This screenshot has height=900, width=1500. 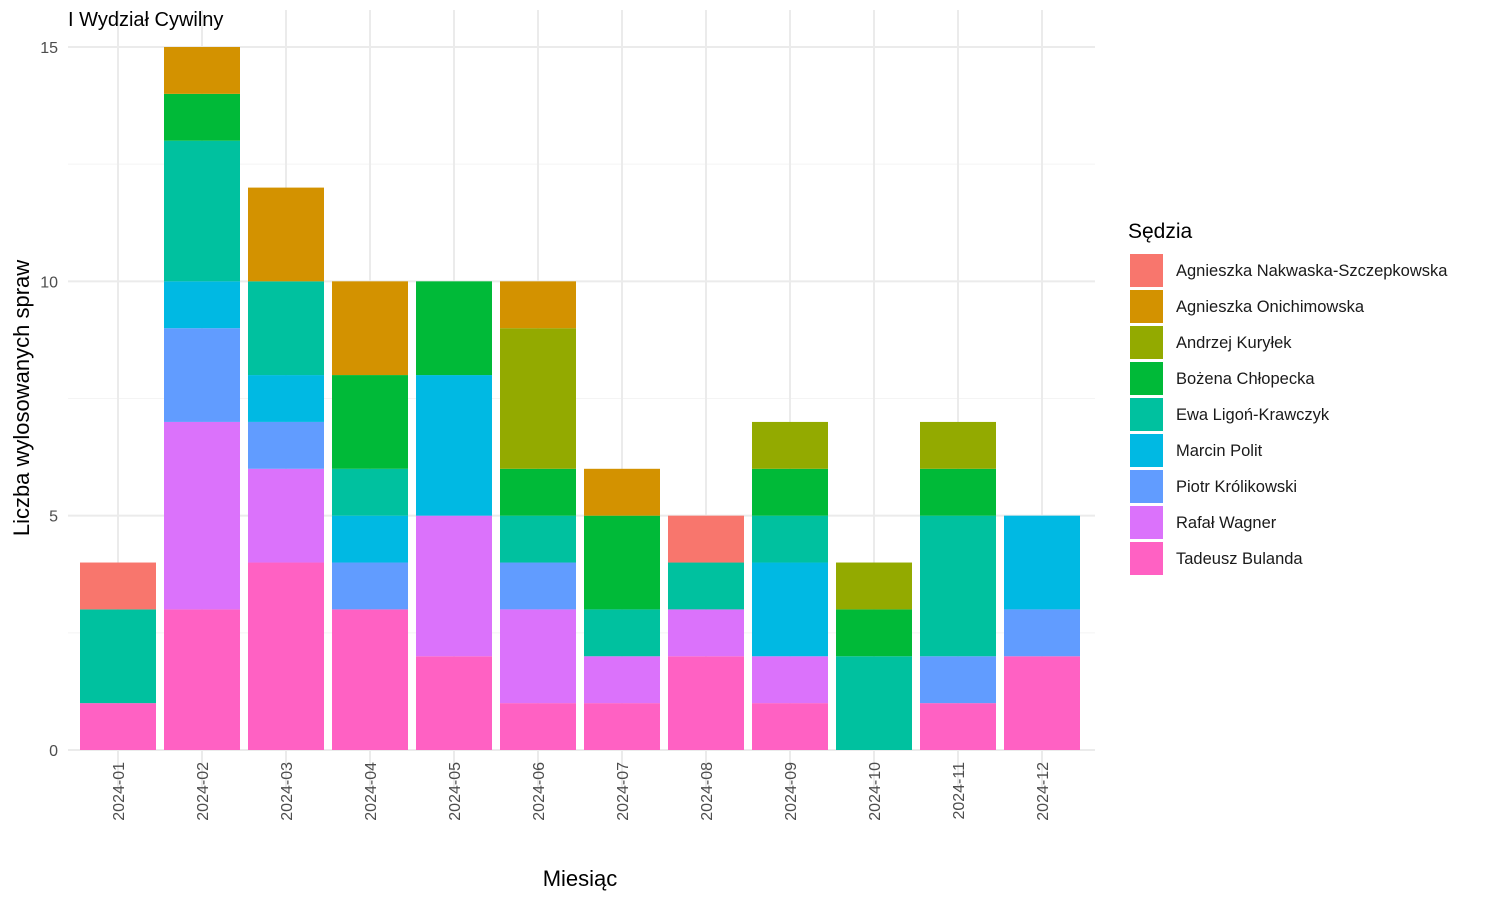 What do you see at coordinates (1270, 307) in the screenshot?
I see `legend-label: Agnieszka Onichimowska` at bounding box center [1270, 307].